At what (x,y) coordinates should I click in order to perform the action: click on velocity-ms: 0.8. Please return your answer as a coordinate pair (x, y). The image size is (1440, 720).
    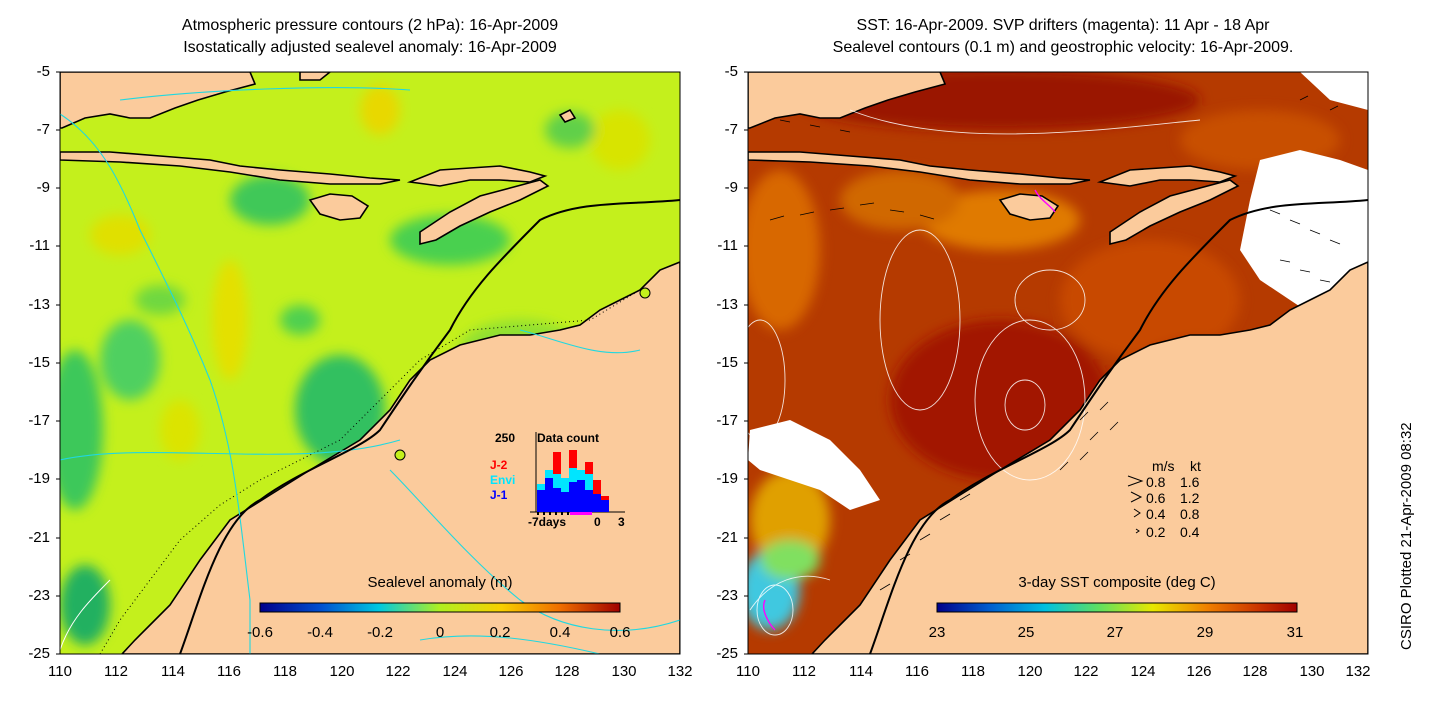
    Looking at the image, I should click on (1156, 482).